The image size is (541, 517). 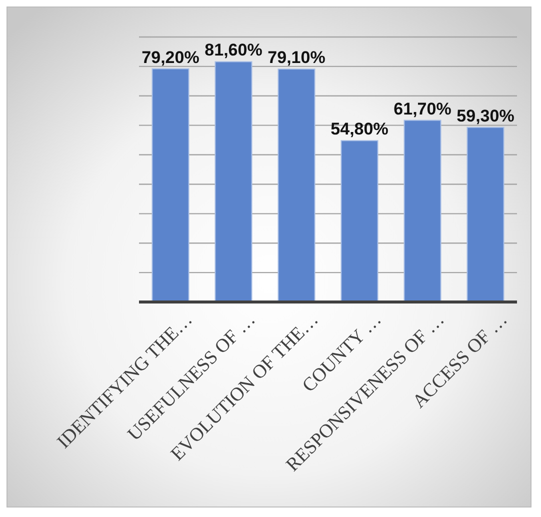 What do you see at coordinates (297, 58) in the screenshot?
I see `data-label: 79,10%` at bounding box center [297, 58].